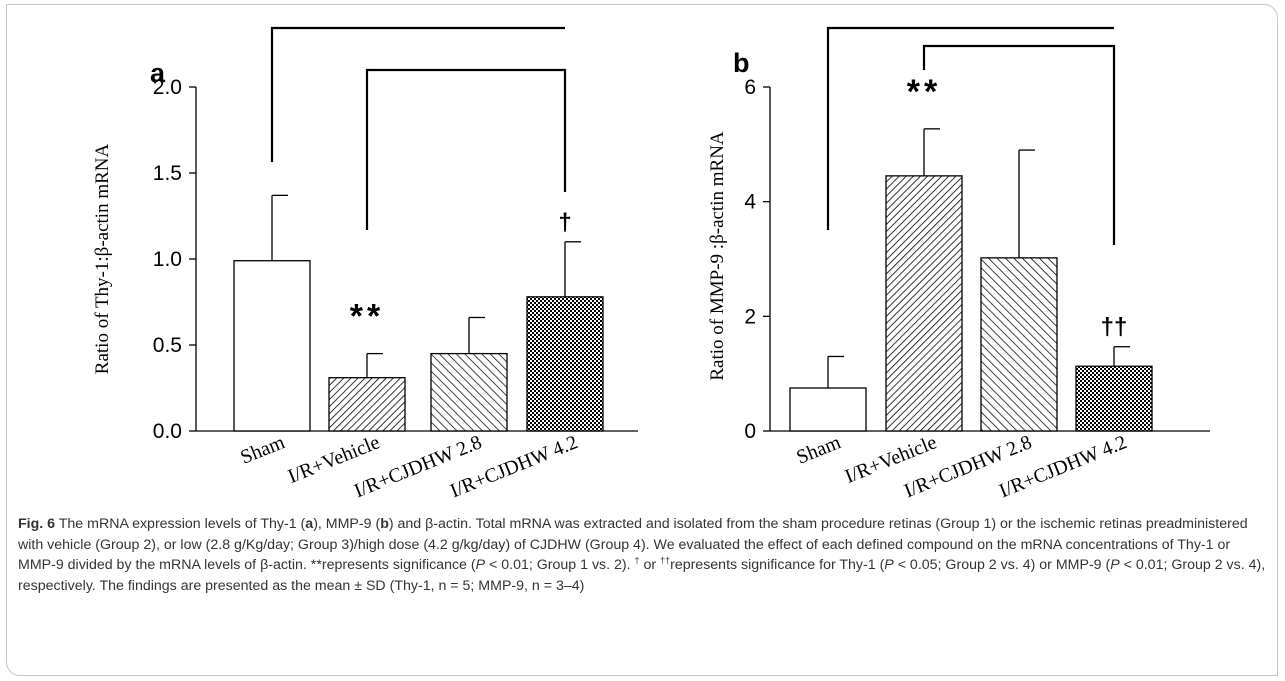 This screenshot has height=681, width=1285. What do you see at coordinates (102, 259) in the screenshot?
I see `y-axis-label-a: Ratio of Thy-1:β-actin mRNA` at bounding box center [102, 259].